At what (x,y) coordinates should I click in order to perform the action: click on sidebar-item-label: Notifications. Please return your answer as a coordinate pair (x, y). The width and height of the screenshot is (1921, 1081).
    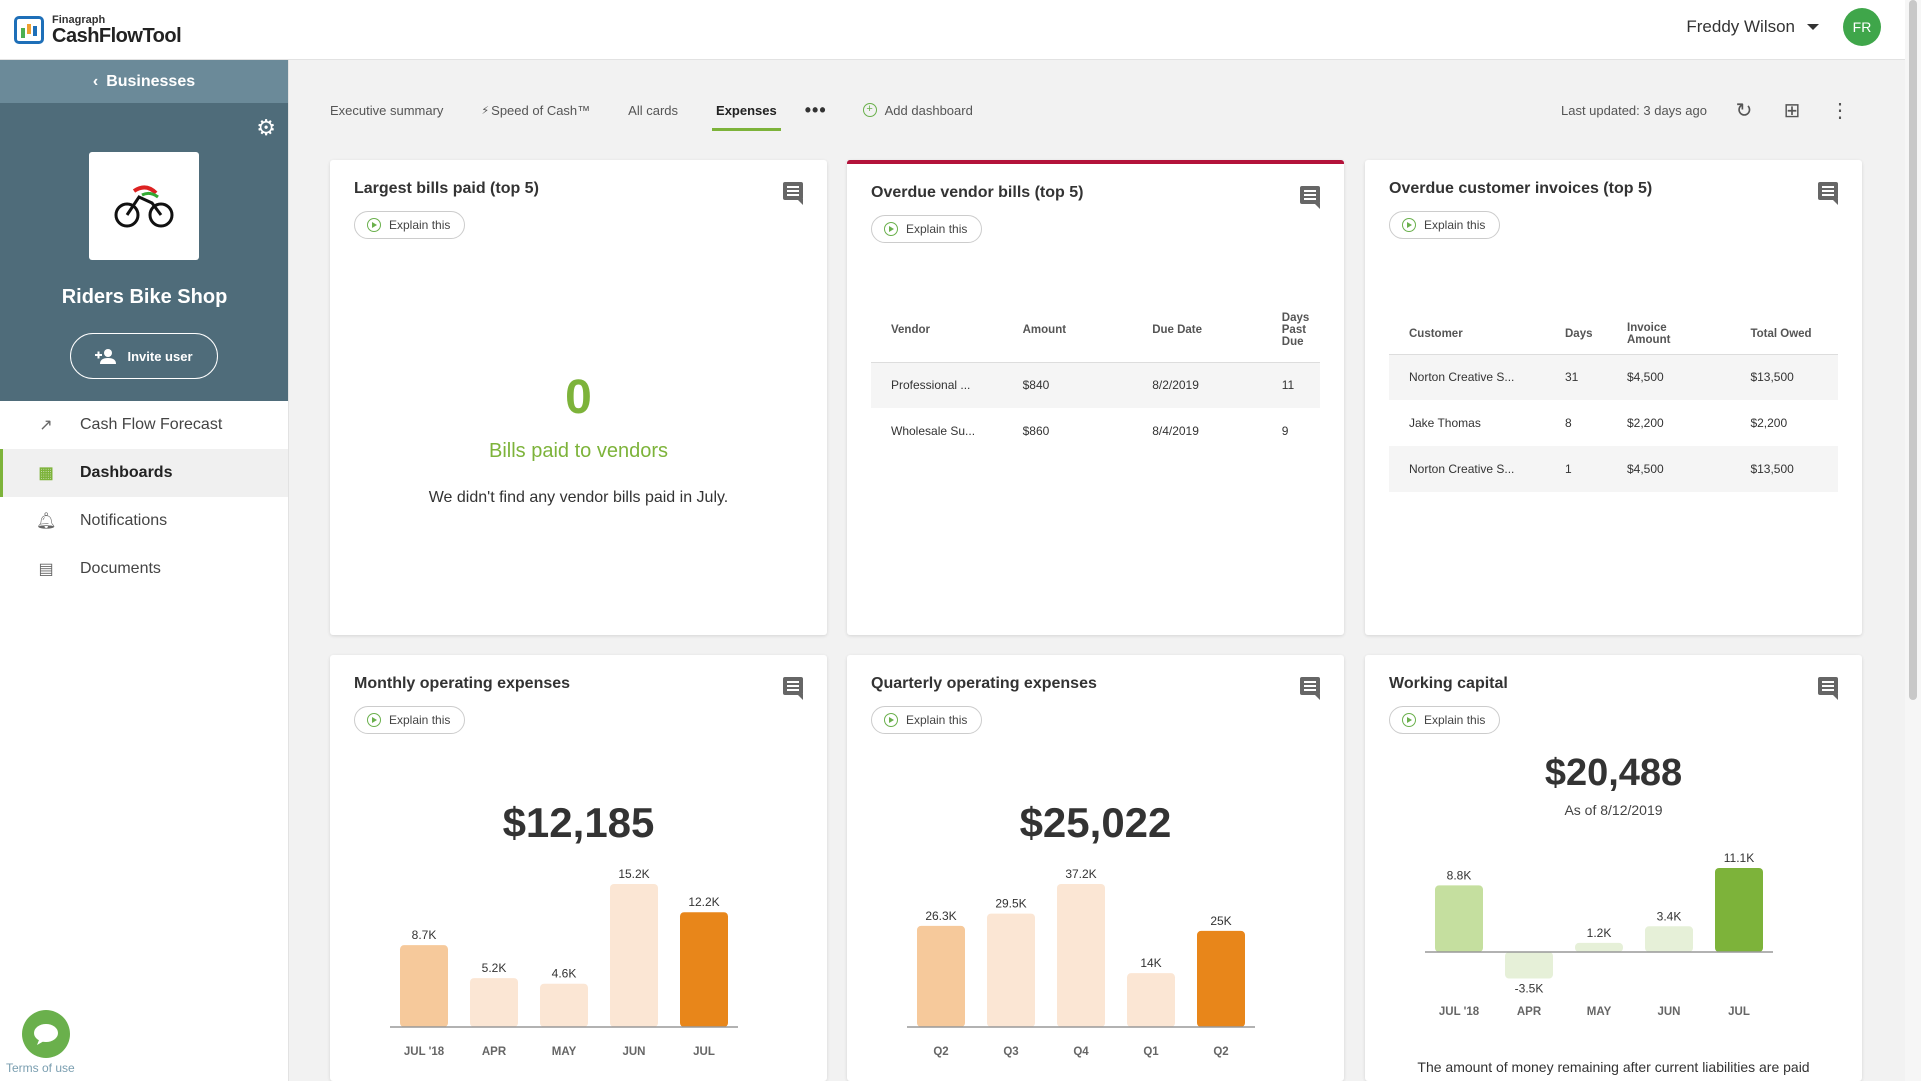
    Looking at the image, I should click on (124, 520).